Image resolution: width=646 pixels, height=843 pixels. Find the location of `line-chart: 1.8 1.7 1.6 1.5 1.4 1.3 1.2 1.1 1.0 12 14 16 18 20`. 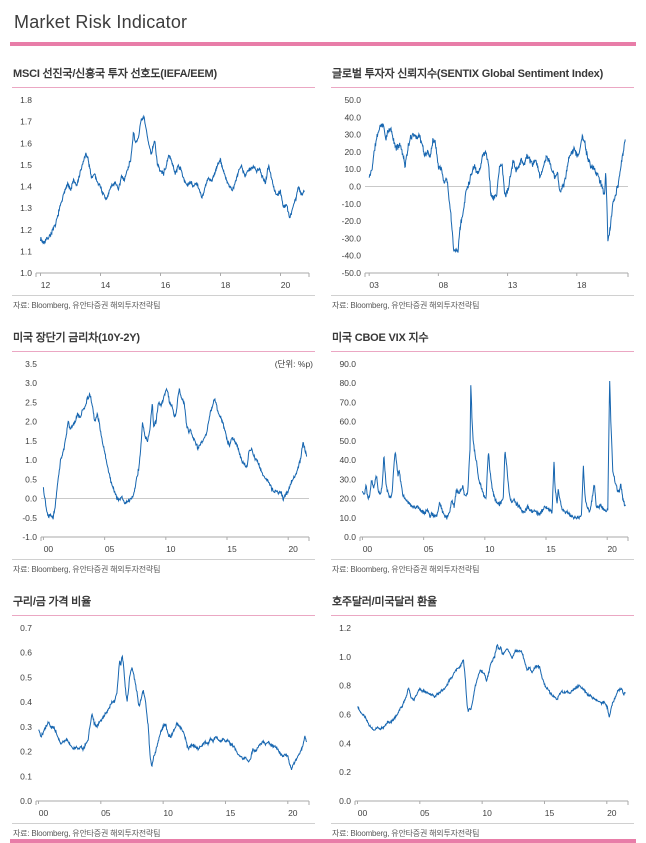

line-chart: 1.8 1.7 1.6 1.5 1.4 1.3 1.2 1.1 1.0 12 14 16 18 20 is located at coordinates (163, 192).